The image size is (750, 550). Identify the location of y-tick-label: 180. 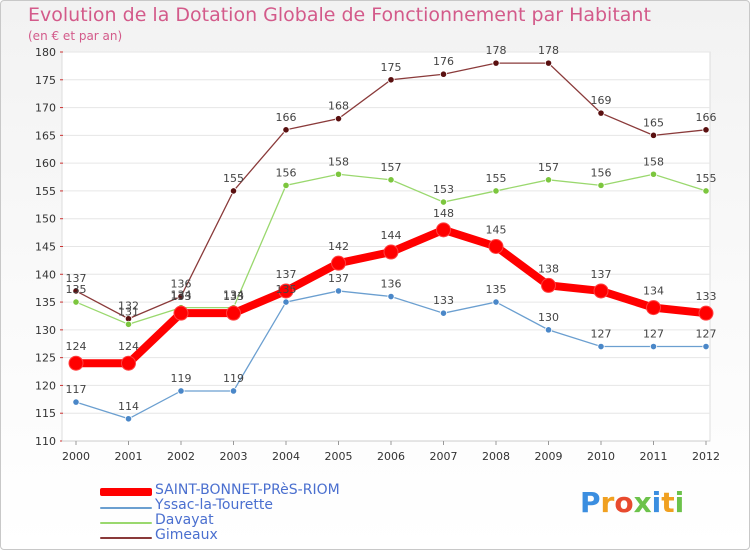
(45, 52).